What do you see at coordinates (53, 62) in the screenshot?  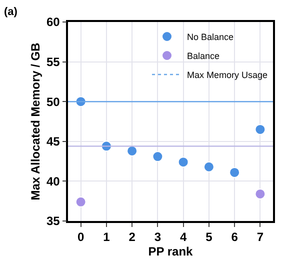 I see `y-tick-label: 55` at bounding box center [53, 62].